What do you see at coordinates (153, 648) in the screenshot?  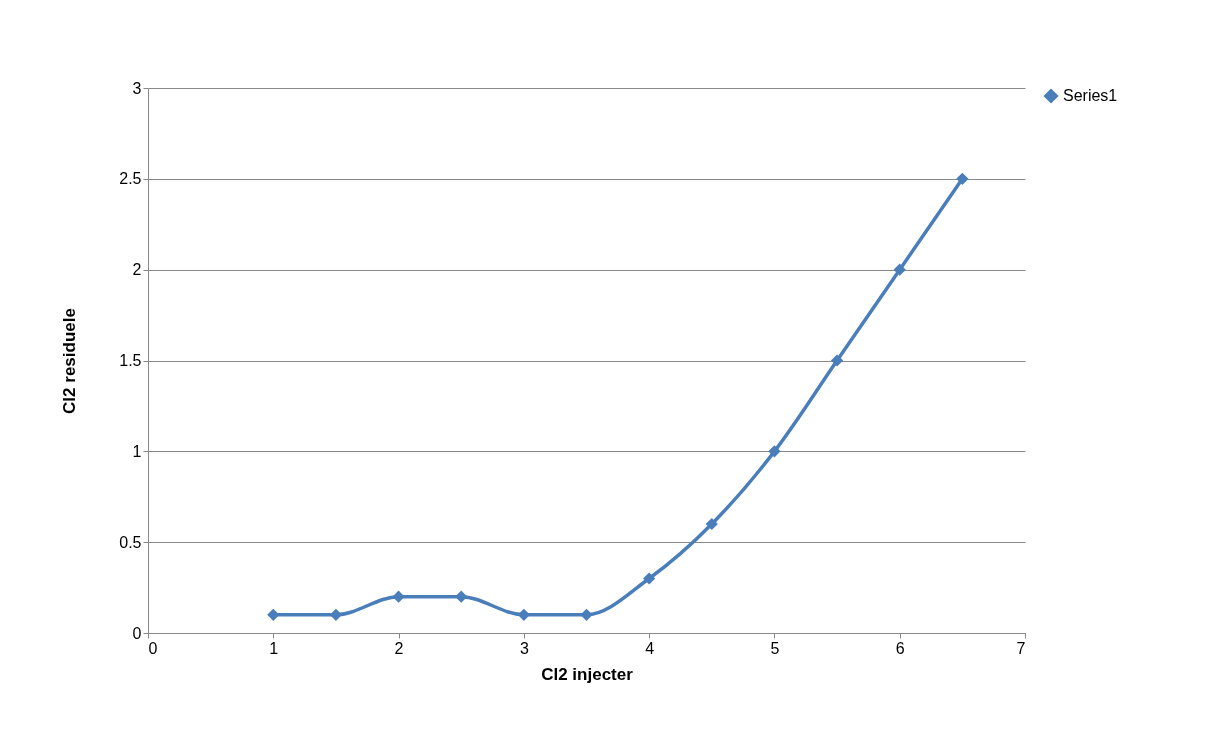 I see `x-tick-label: 0` at bounding box center [153, 648].